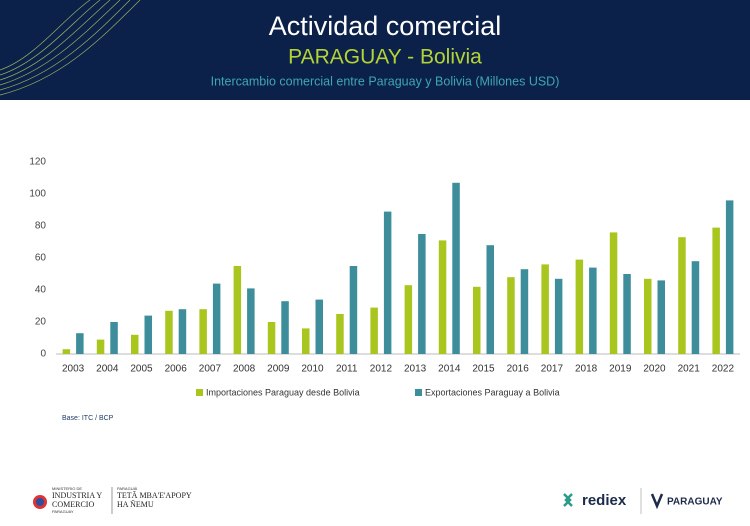  I want to click on y-tick-label: 80, so click(41, 226).